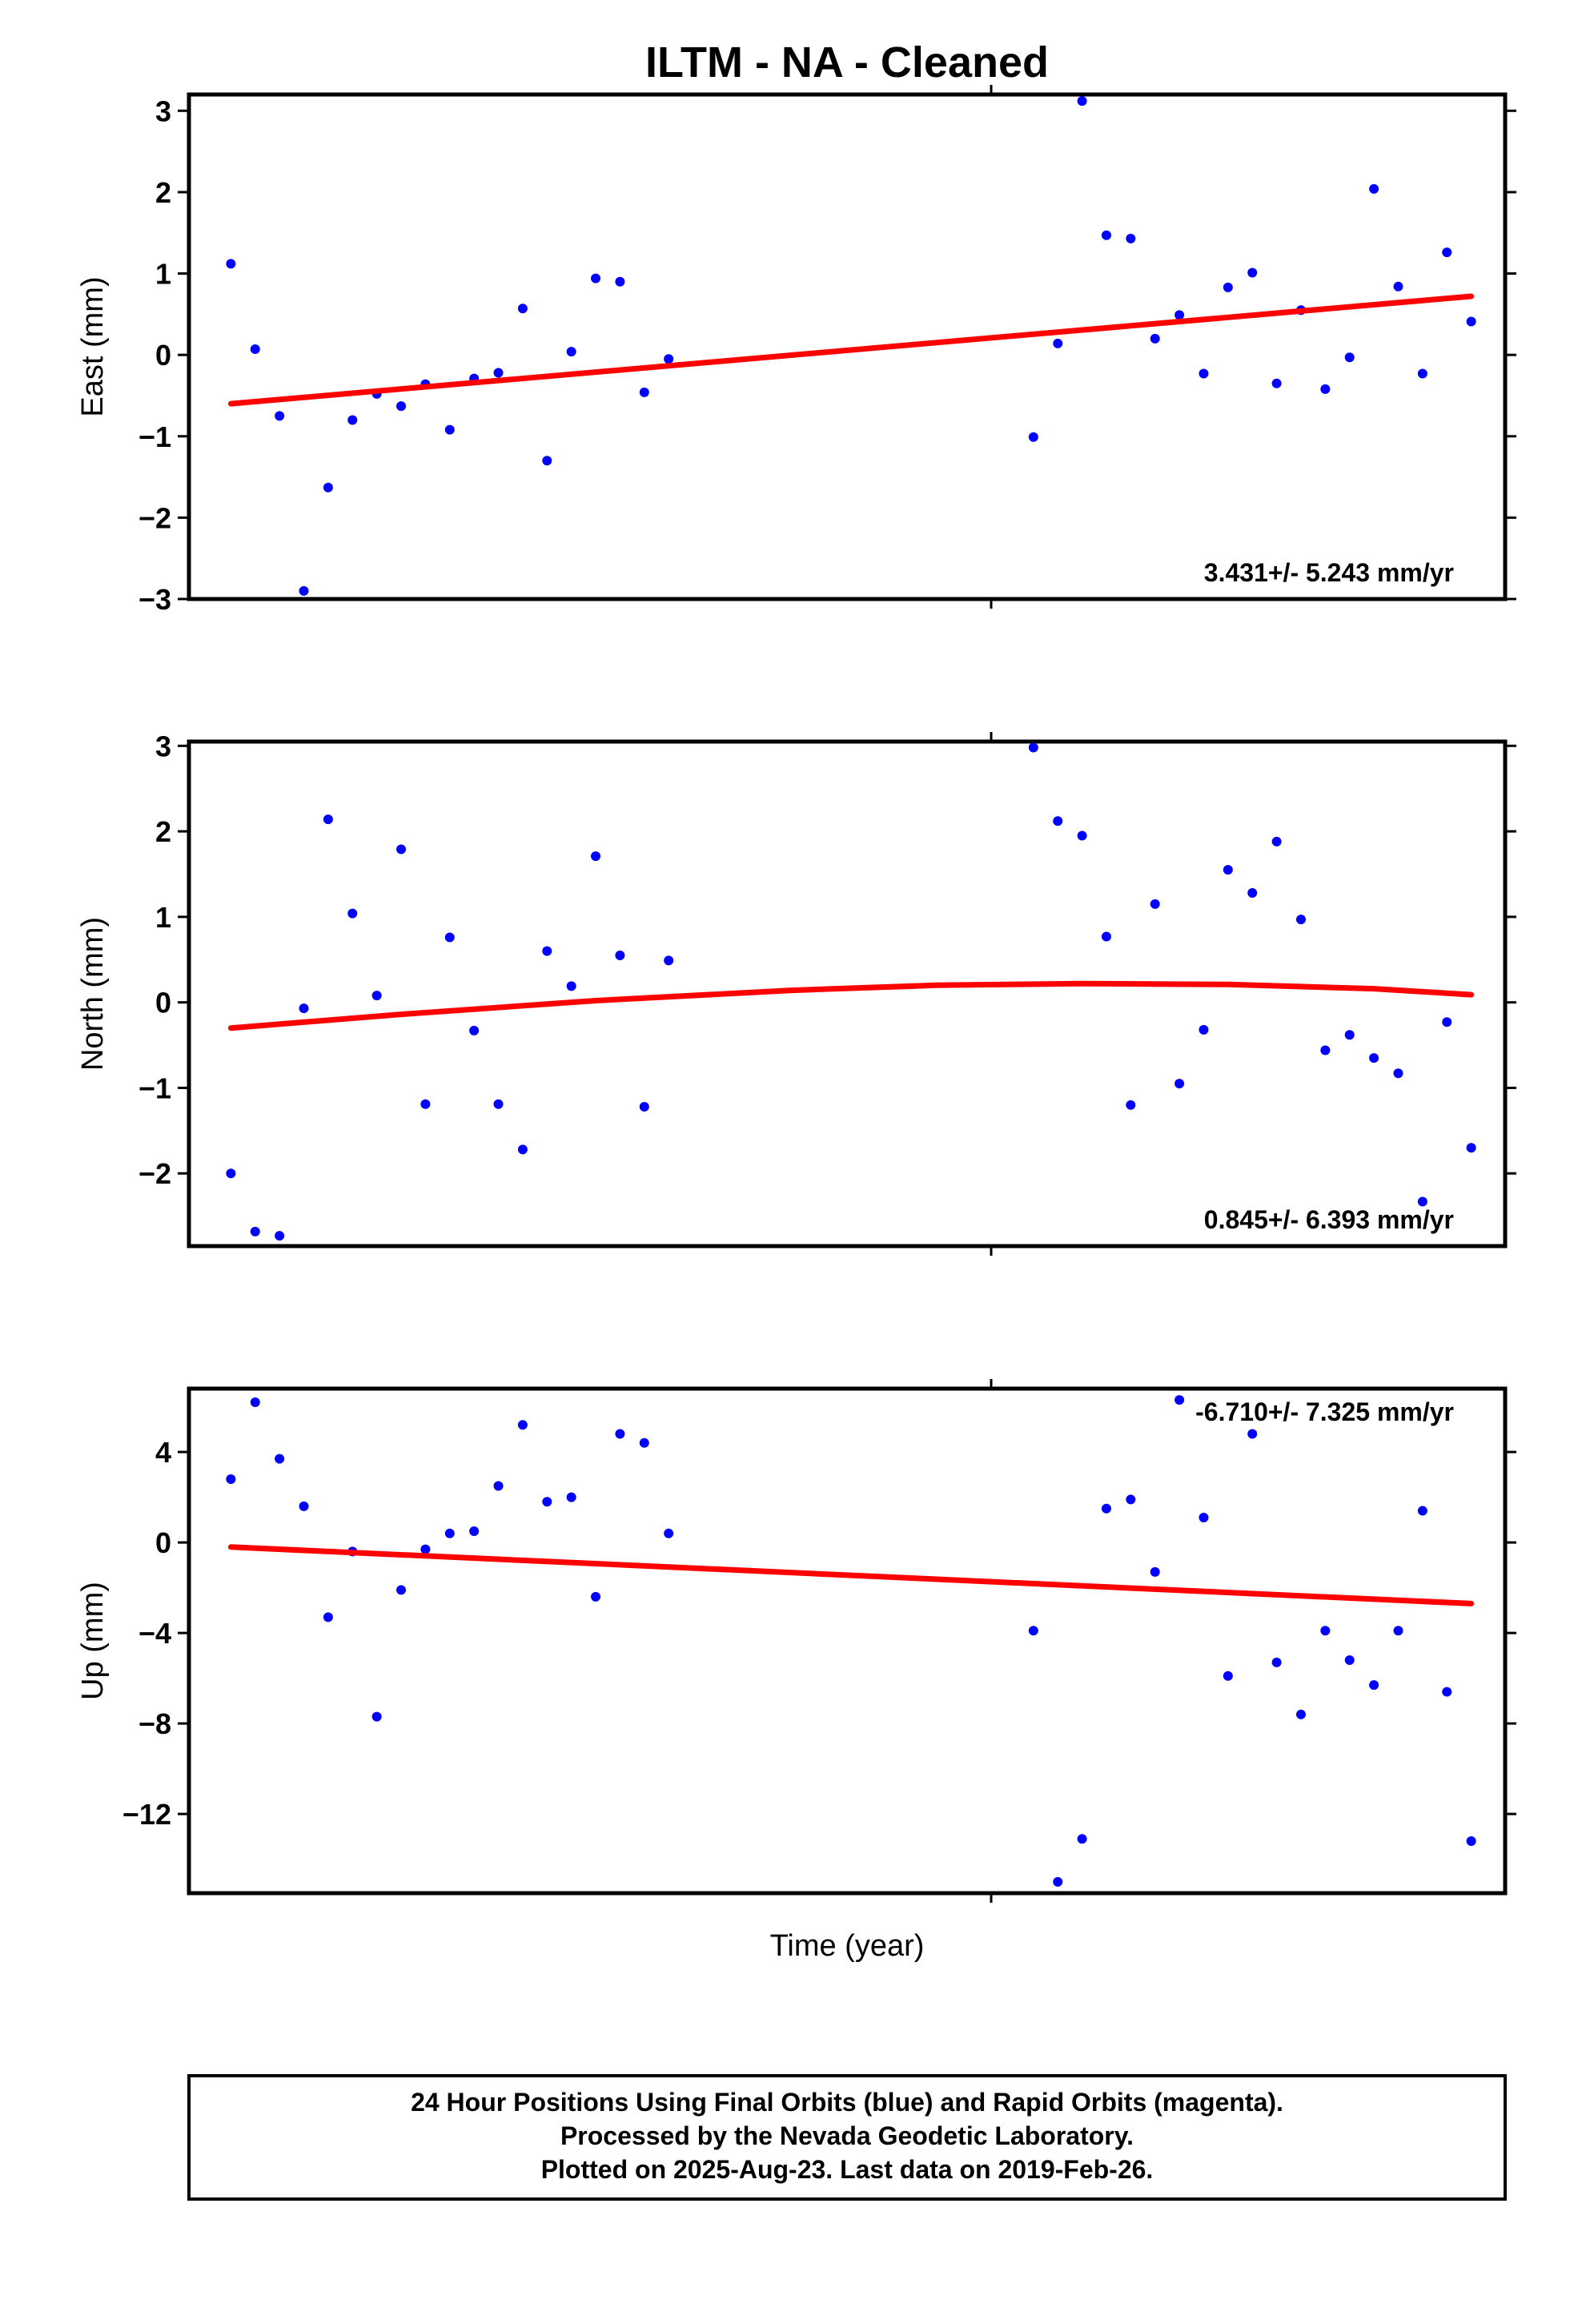 The width and height of the screenshot is (1582, 2324). I want to click on y-axis-label: North (mm), so click(93, 994).